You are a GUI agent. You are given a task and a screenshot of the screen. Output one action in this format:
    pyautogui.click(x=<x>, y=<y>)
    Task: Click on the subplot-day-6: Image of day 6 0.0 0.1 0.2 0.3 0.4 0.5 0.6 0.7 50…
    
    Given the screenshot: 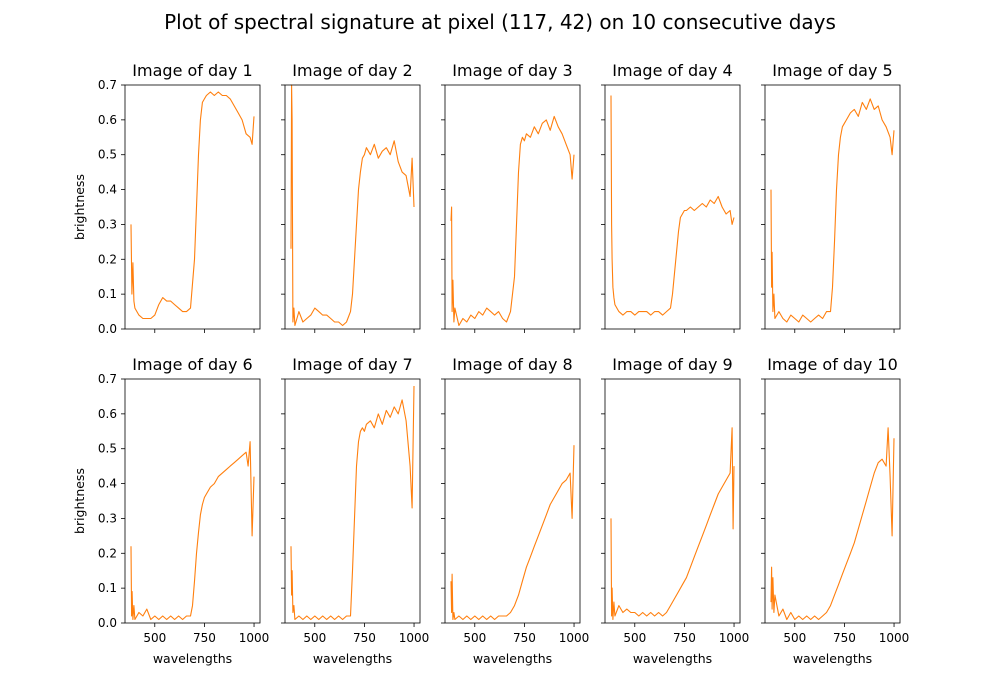 What is the action you would take?
    pyautogui.click(x=170, y=510)
    